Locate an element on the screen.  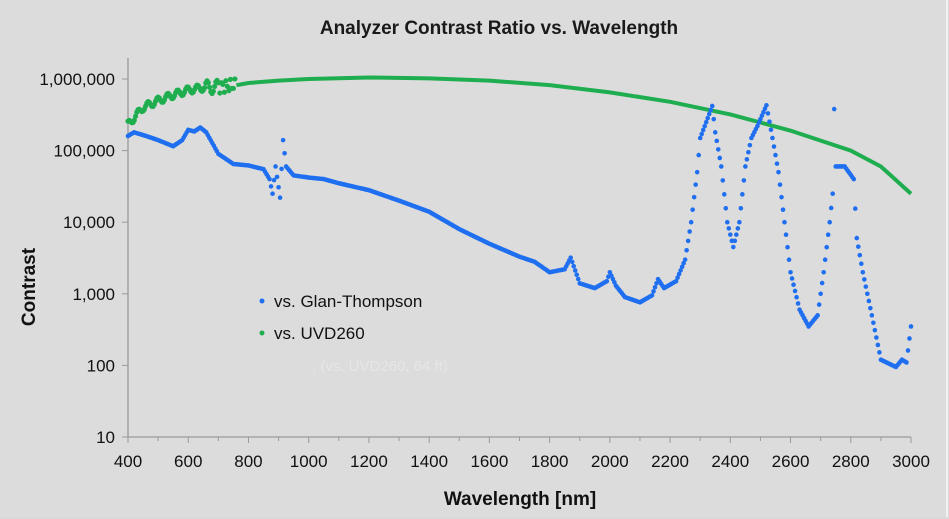
x-tick-label: 600 is located at coordinates (188, 461).